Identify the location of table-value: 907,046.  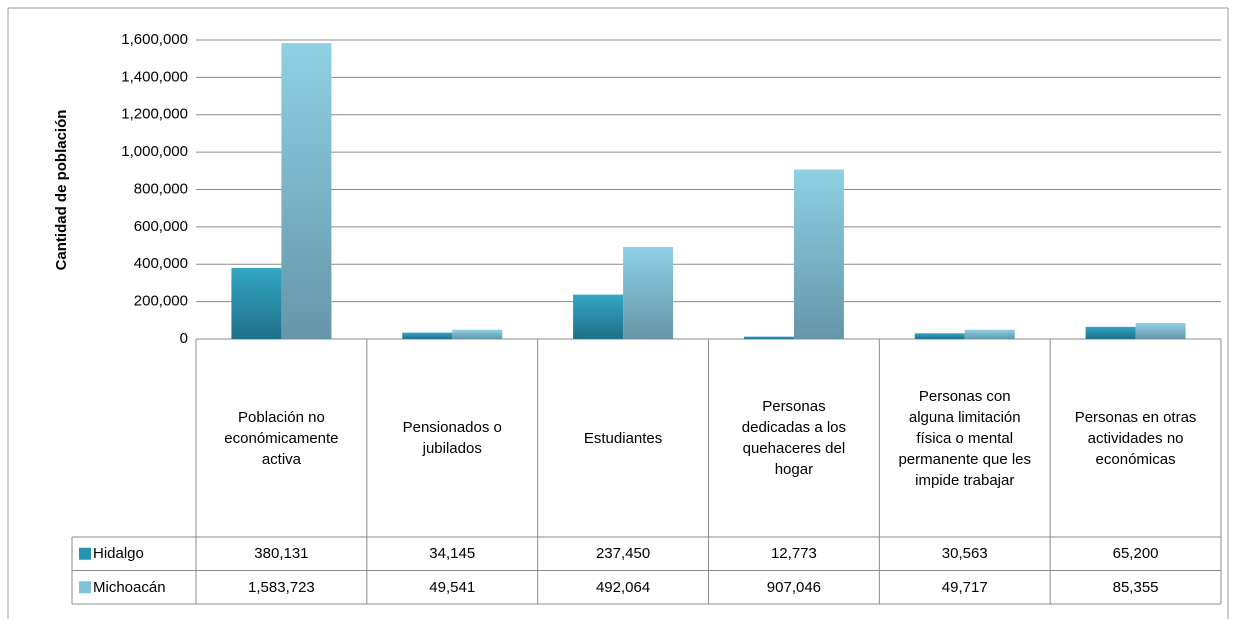
(794, 587).